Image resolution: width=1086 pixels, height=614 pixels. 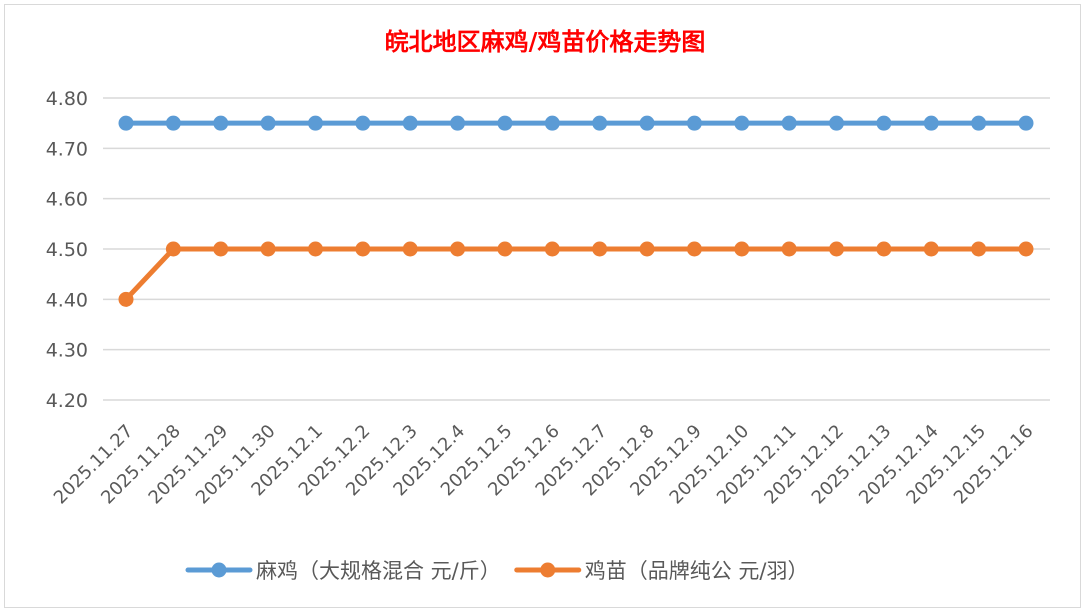 I want to click on y-tick-label: 4.70, so click(x=67, y=149).